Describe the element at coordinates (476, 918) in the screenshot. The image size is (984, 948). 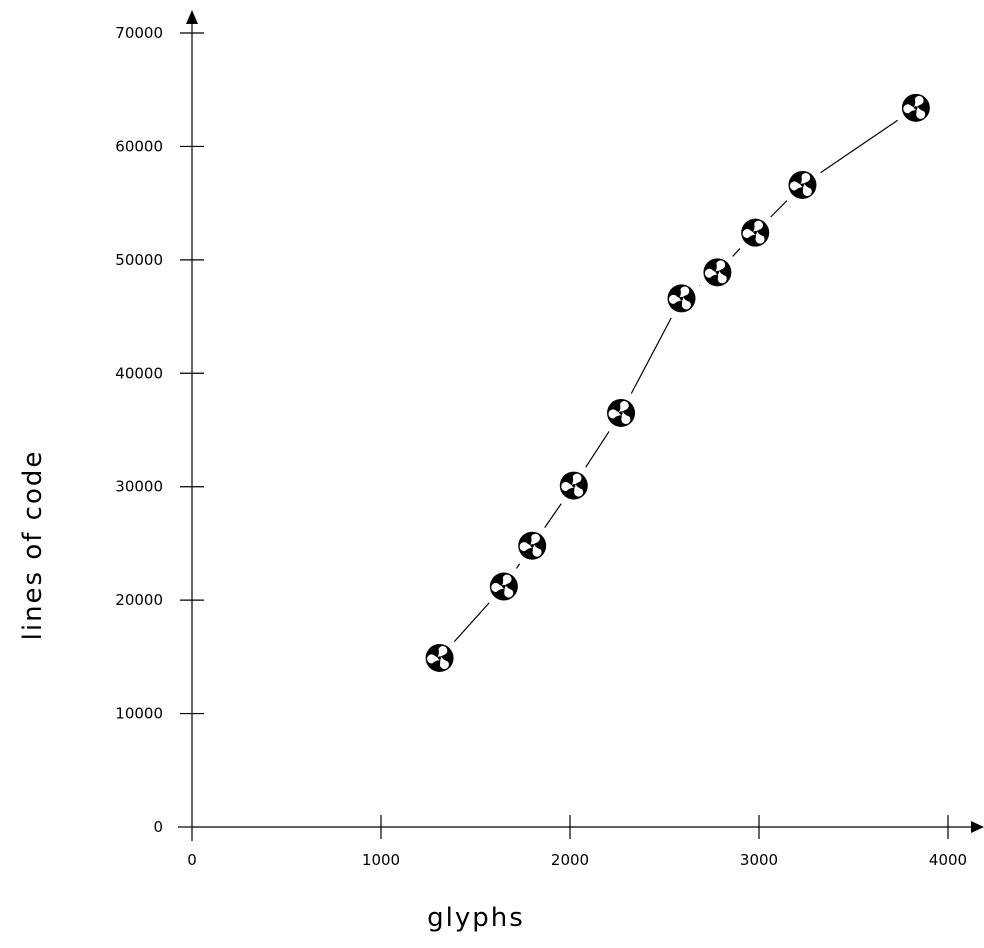
I see `x-axis-label: glyphs` at that location.